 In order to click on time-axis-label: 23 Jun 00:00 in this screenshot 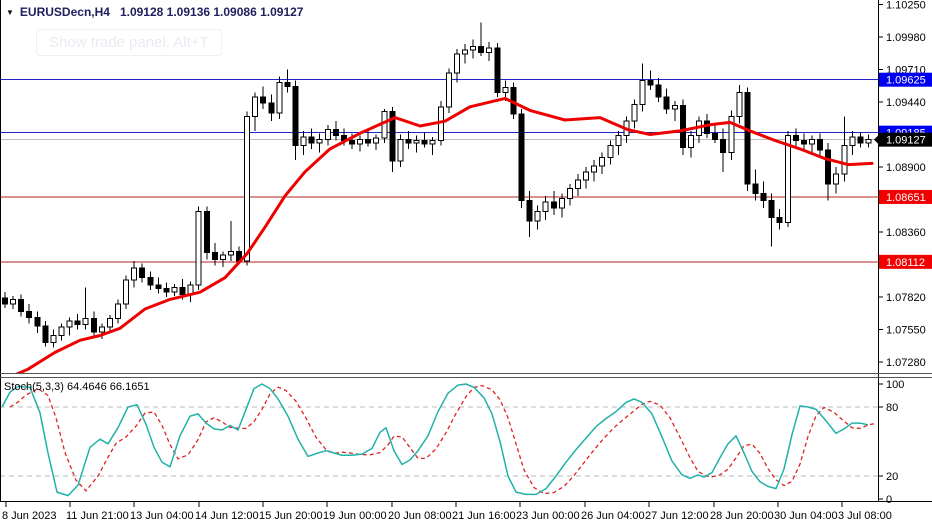, I will do `click(548, 516)`.